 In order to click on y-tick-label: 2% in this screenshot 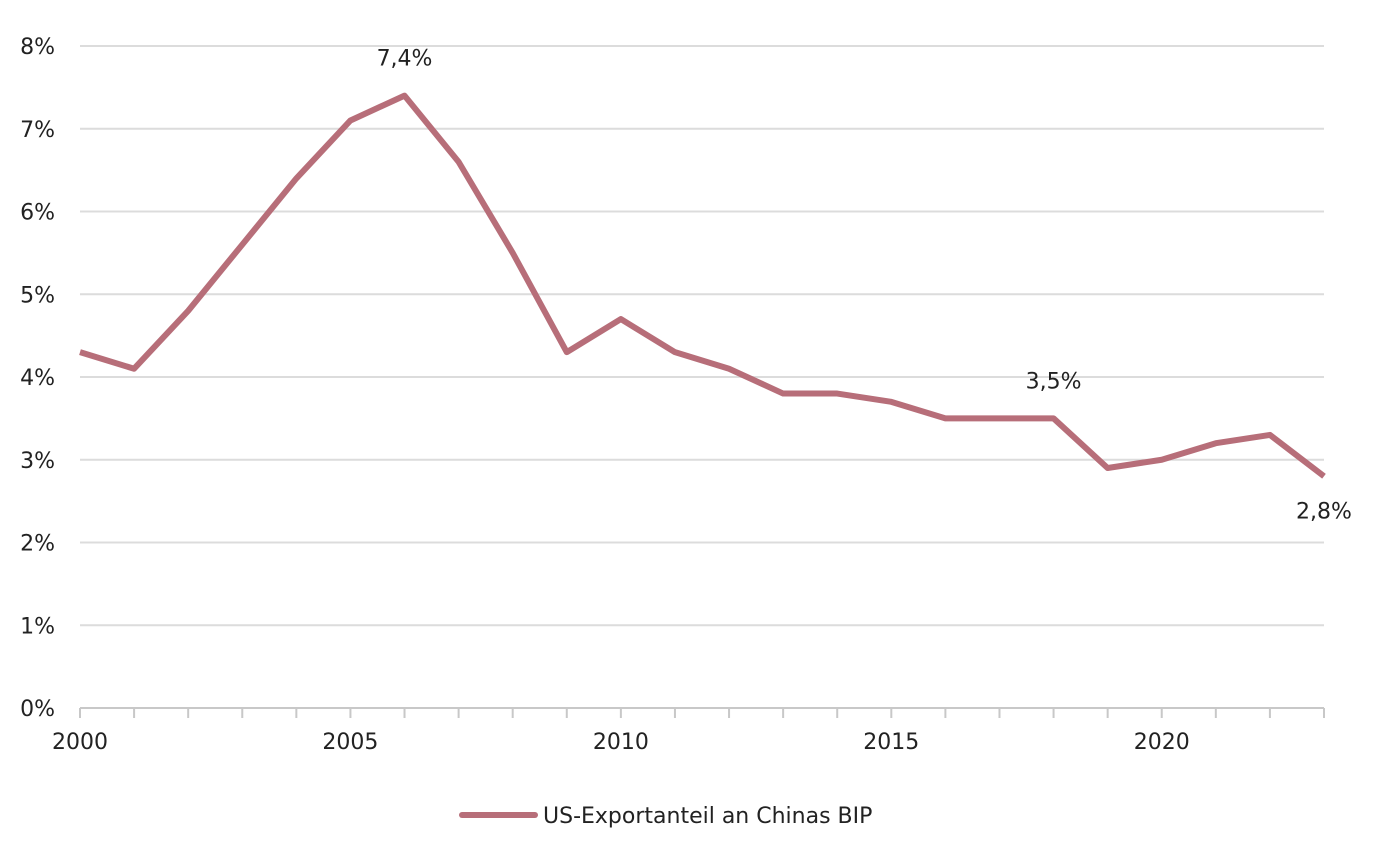, I will do `click(37, 544)`.